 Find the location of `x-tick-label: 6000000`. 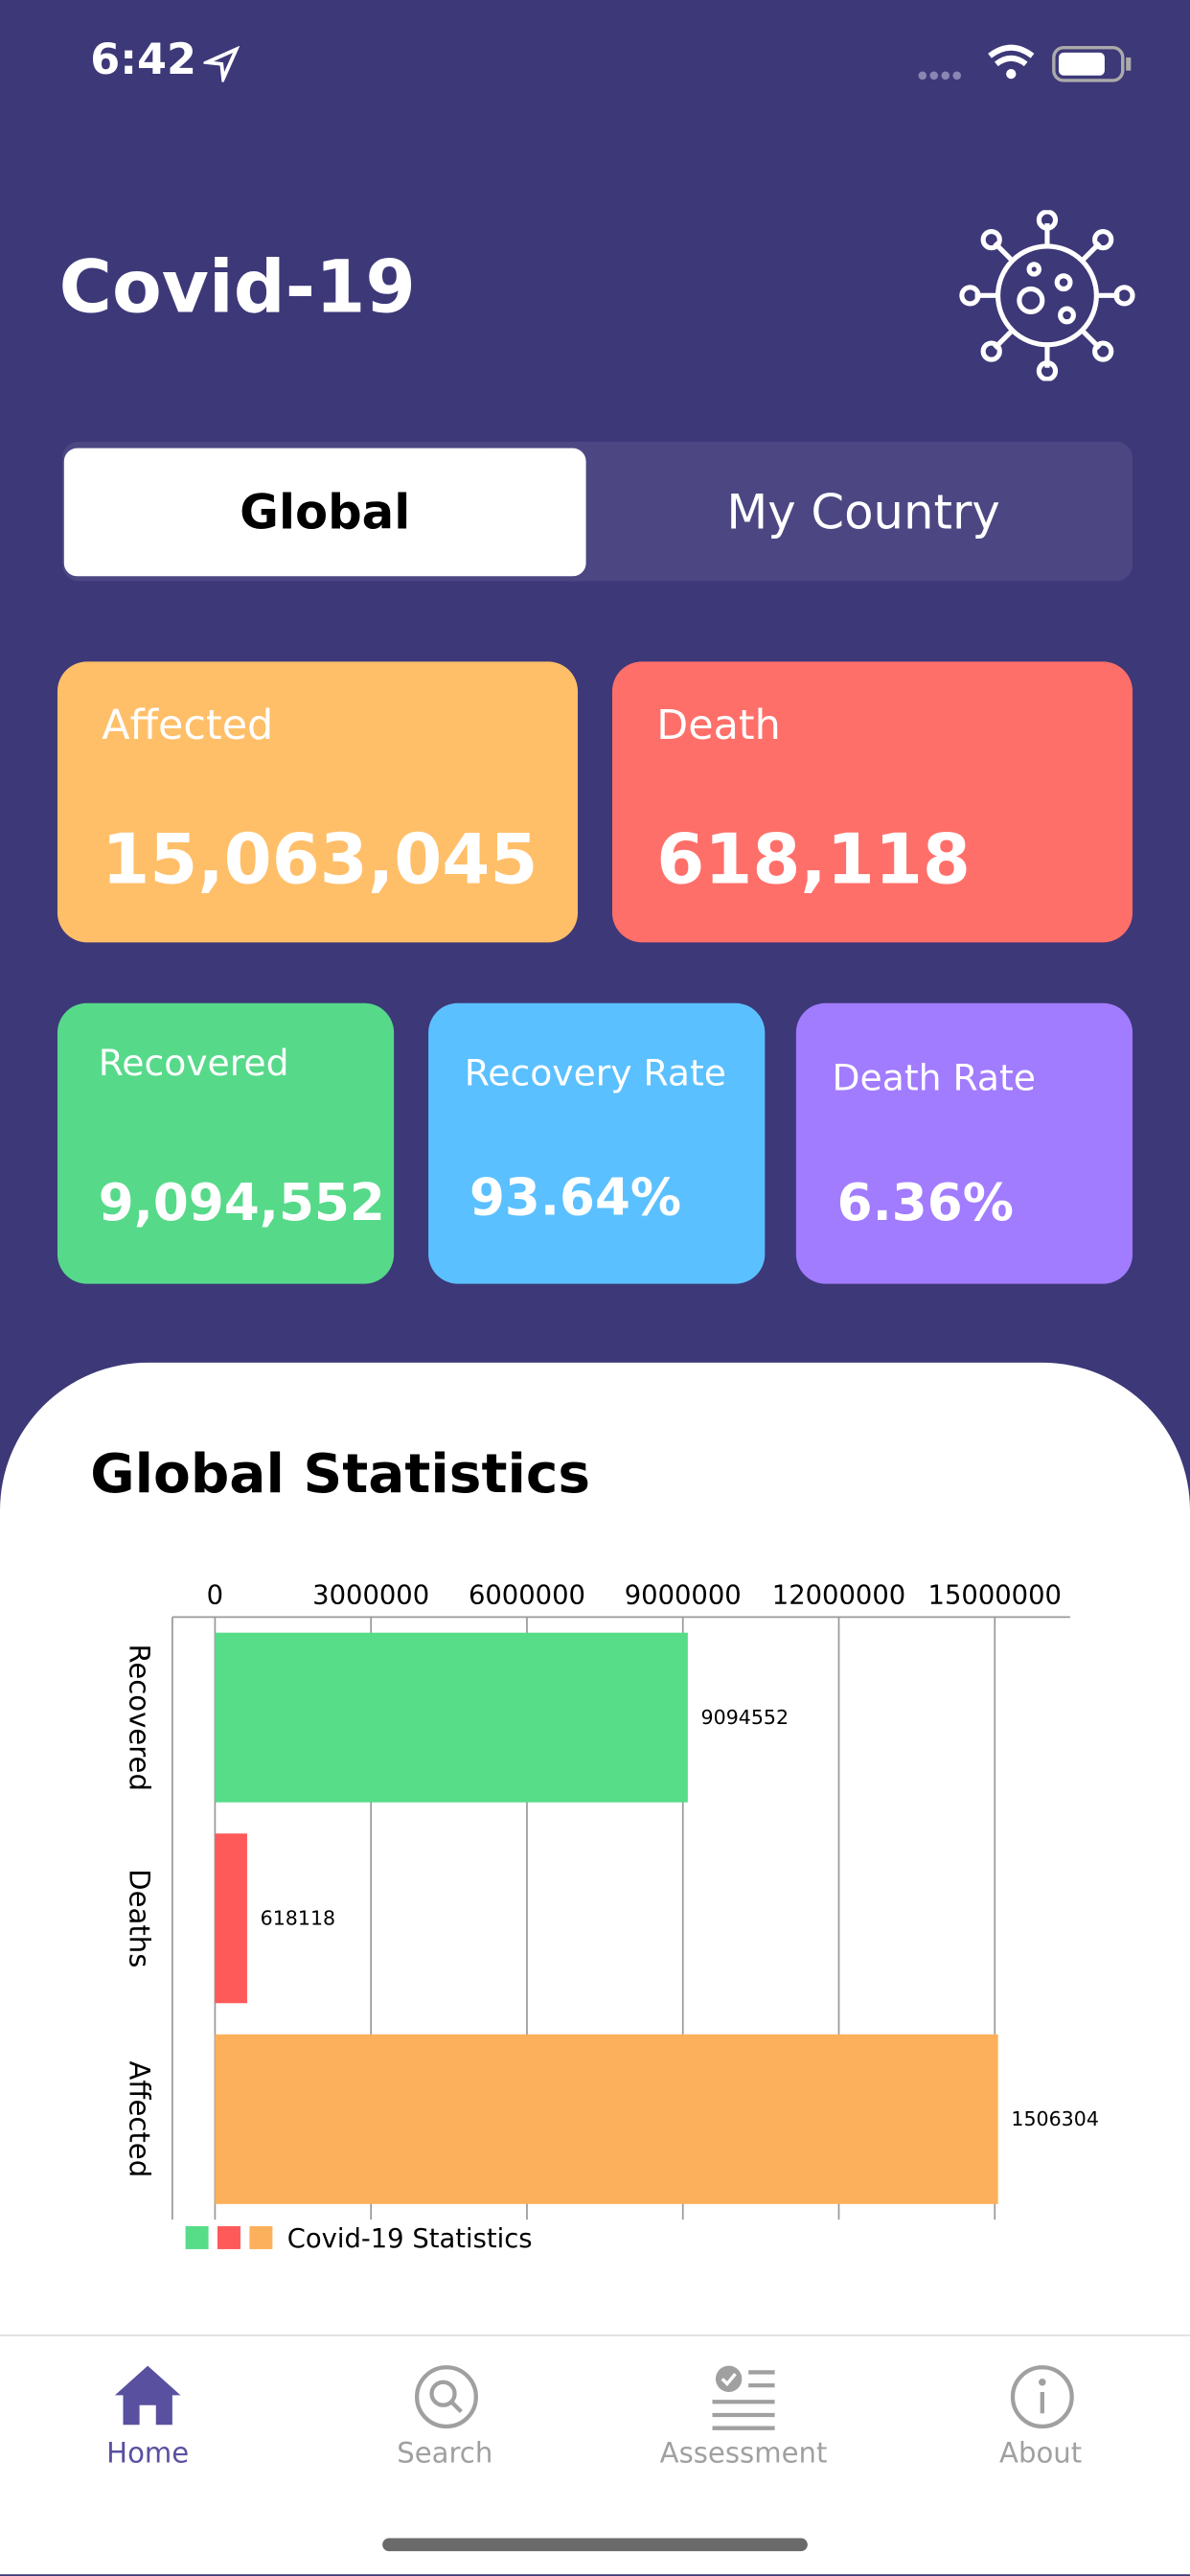

x-tick-label: 6000000 is located at coordinates (527, 1596).